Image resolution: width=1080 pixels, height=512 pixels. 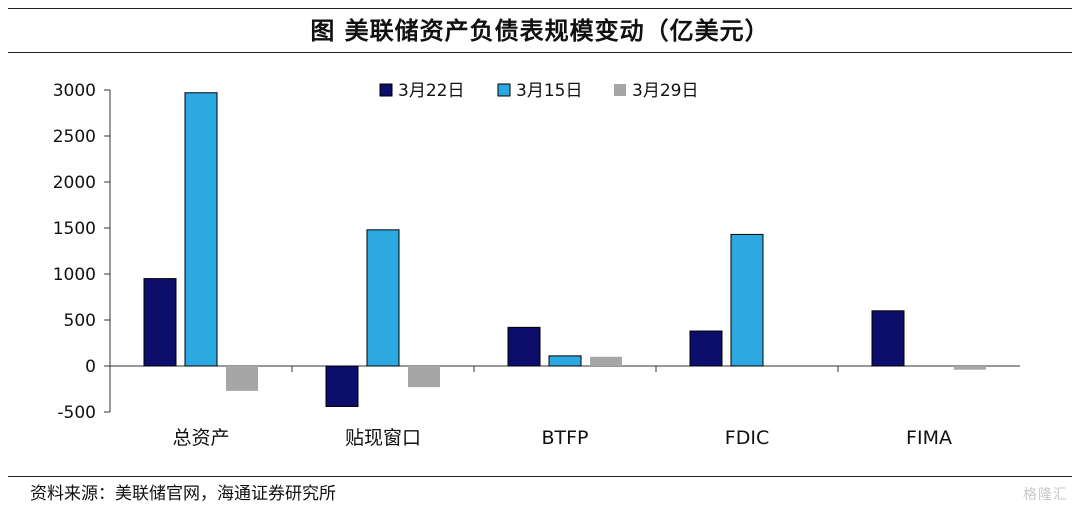 What do you see at coordinates (665, 91) in the screenshot?
I see `legend-label: 3月29日` at bounding box center [665, 91].